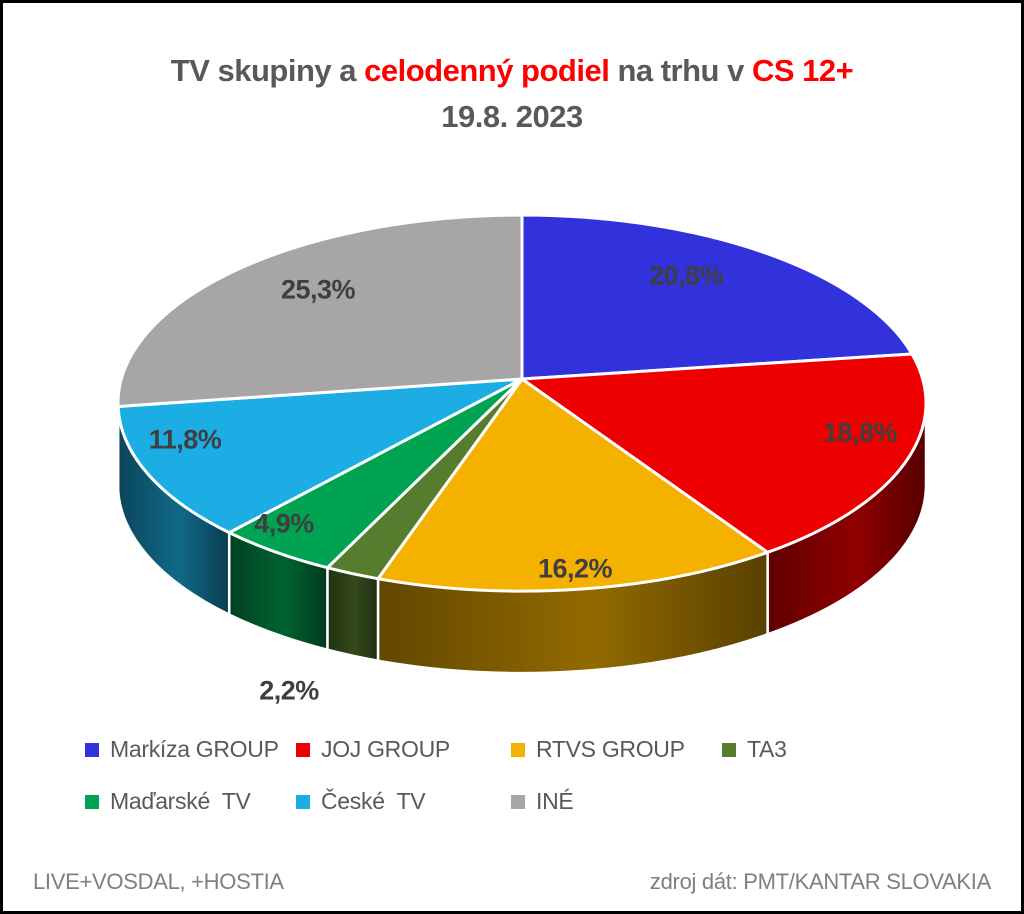 The width and height of the screenshot is (1024, 914). What do you see at coordinates (185, 439) in the screenshot?
I see `pie-slice-label-ceske-tv: 11,8%` at bounding box center [185, 439].